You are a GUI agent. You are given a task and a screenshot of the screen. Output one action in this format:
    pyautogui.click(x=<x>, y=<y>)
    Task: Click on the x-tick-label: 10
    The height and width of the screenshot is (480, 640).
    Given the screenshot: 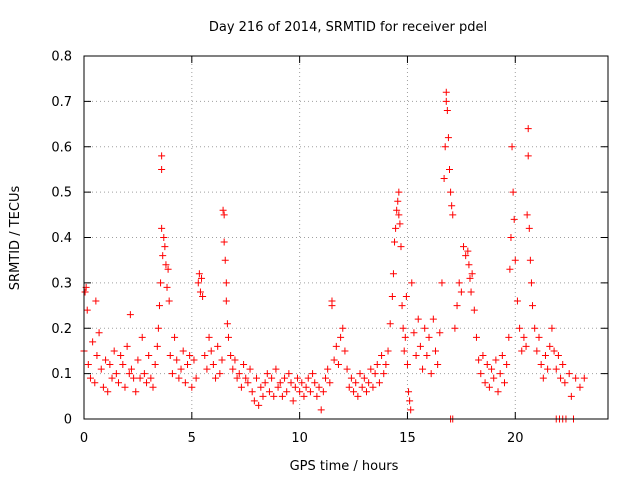 What is the action you would take?
    pyautogui.click(x=299, y=438)
    